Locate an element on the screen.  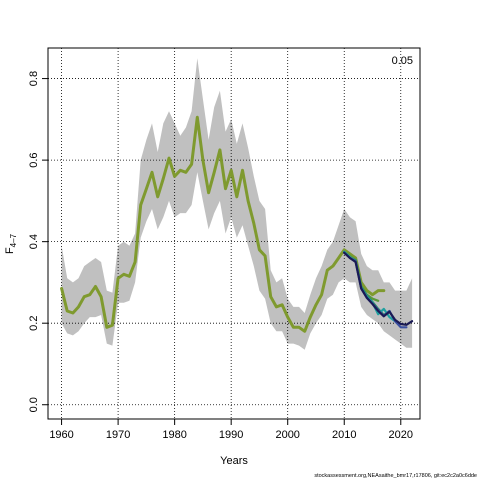
x-axis: 1960 1970 1980 1990 2000 2010 2020 is located at coordinates (231, 430).